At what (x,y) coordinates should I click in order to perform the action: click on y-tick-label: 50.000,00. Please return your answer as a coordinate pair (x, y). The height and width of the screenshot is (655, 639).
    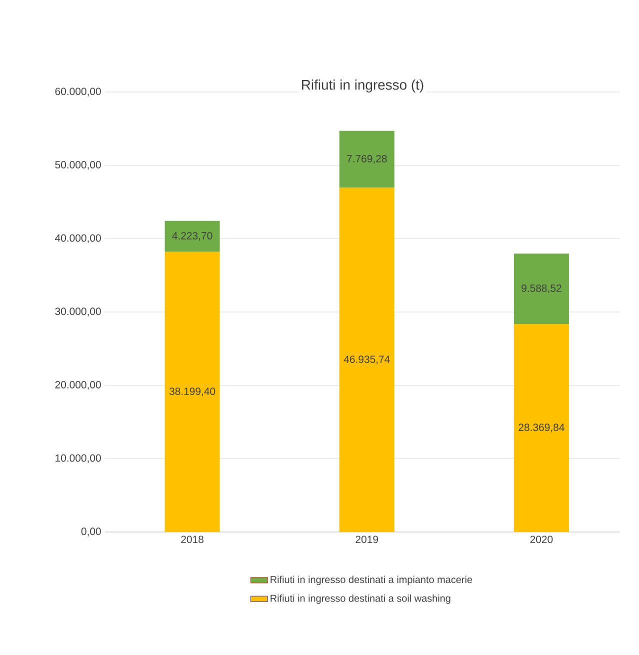
    Looking at the image, I should click on (78, 165).